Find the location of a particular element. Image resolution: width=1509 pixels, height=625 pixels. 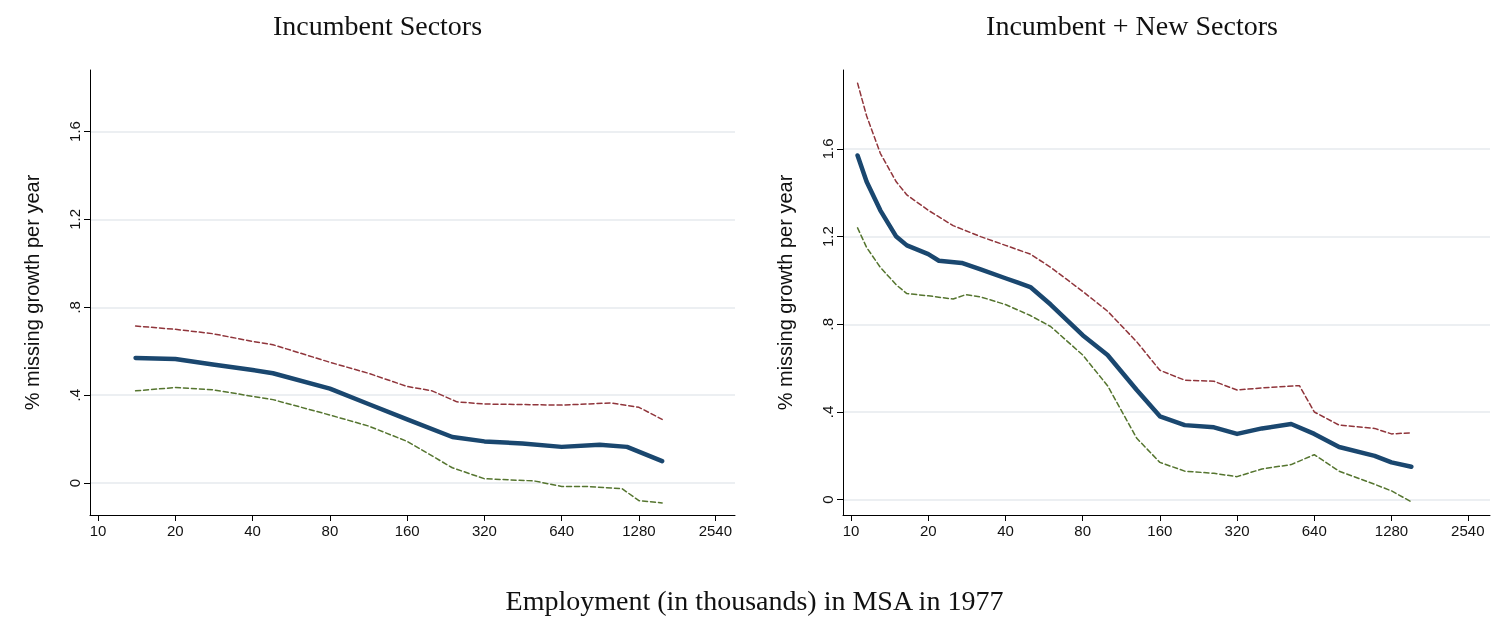

chart-title: Incumbent + New Sectors is located at coordinates (1132, 25).